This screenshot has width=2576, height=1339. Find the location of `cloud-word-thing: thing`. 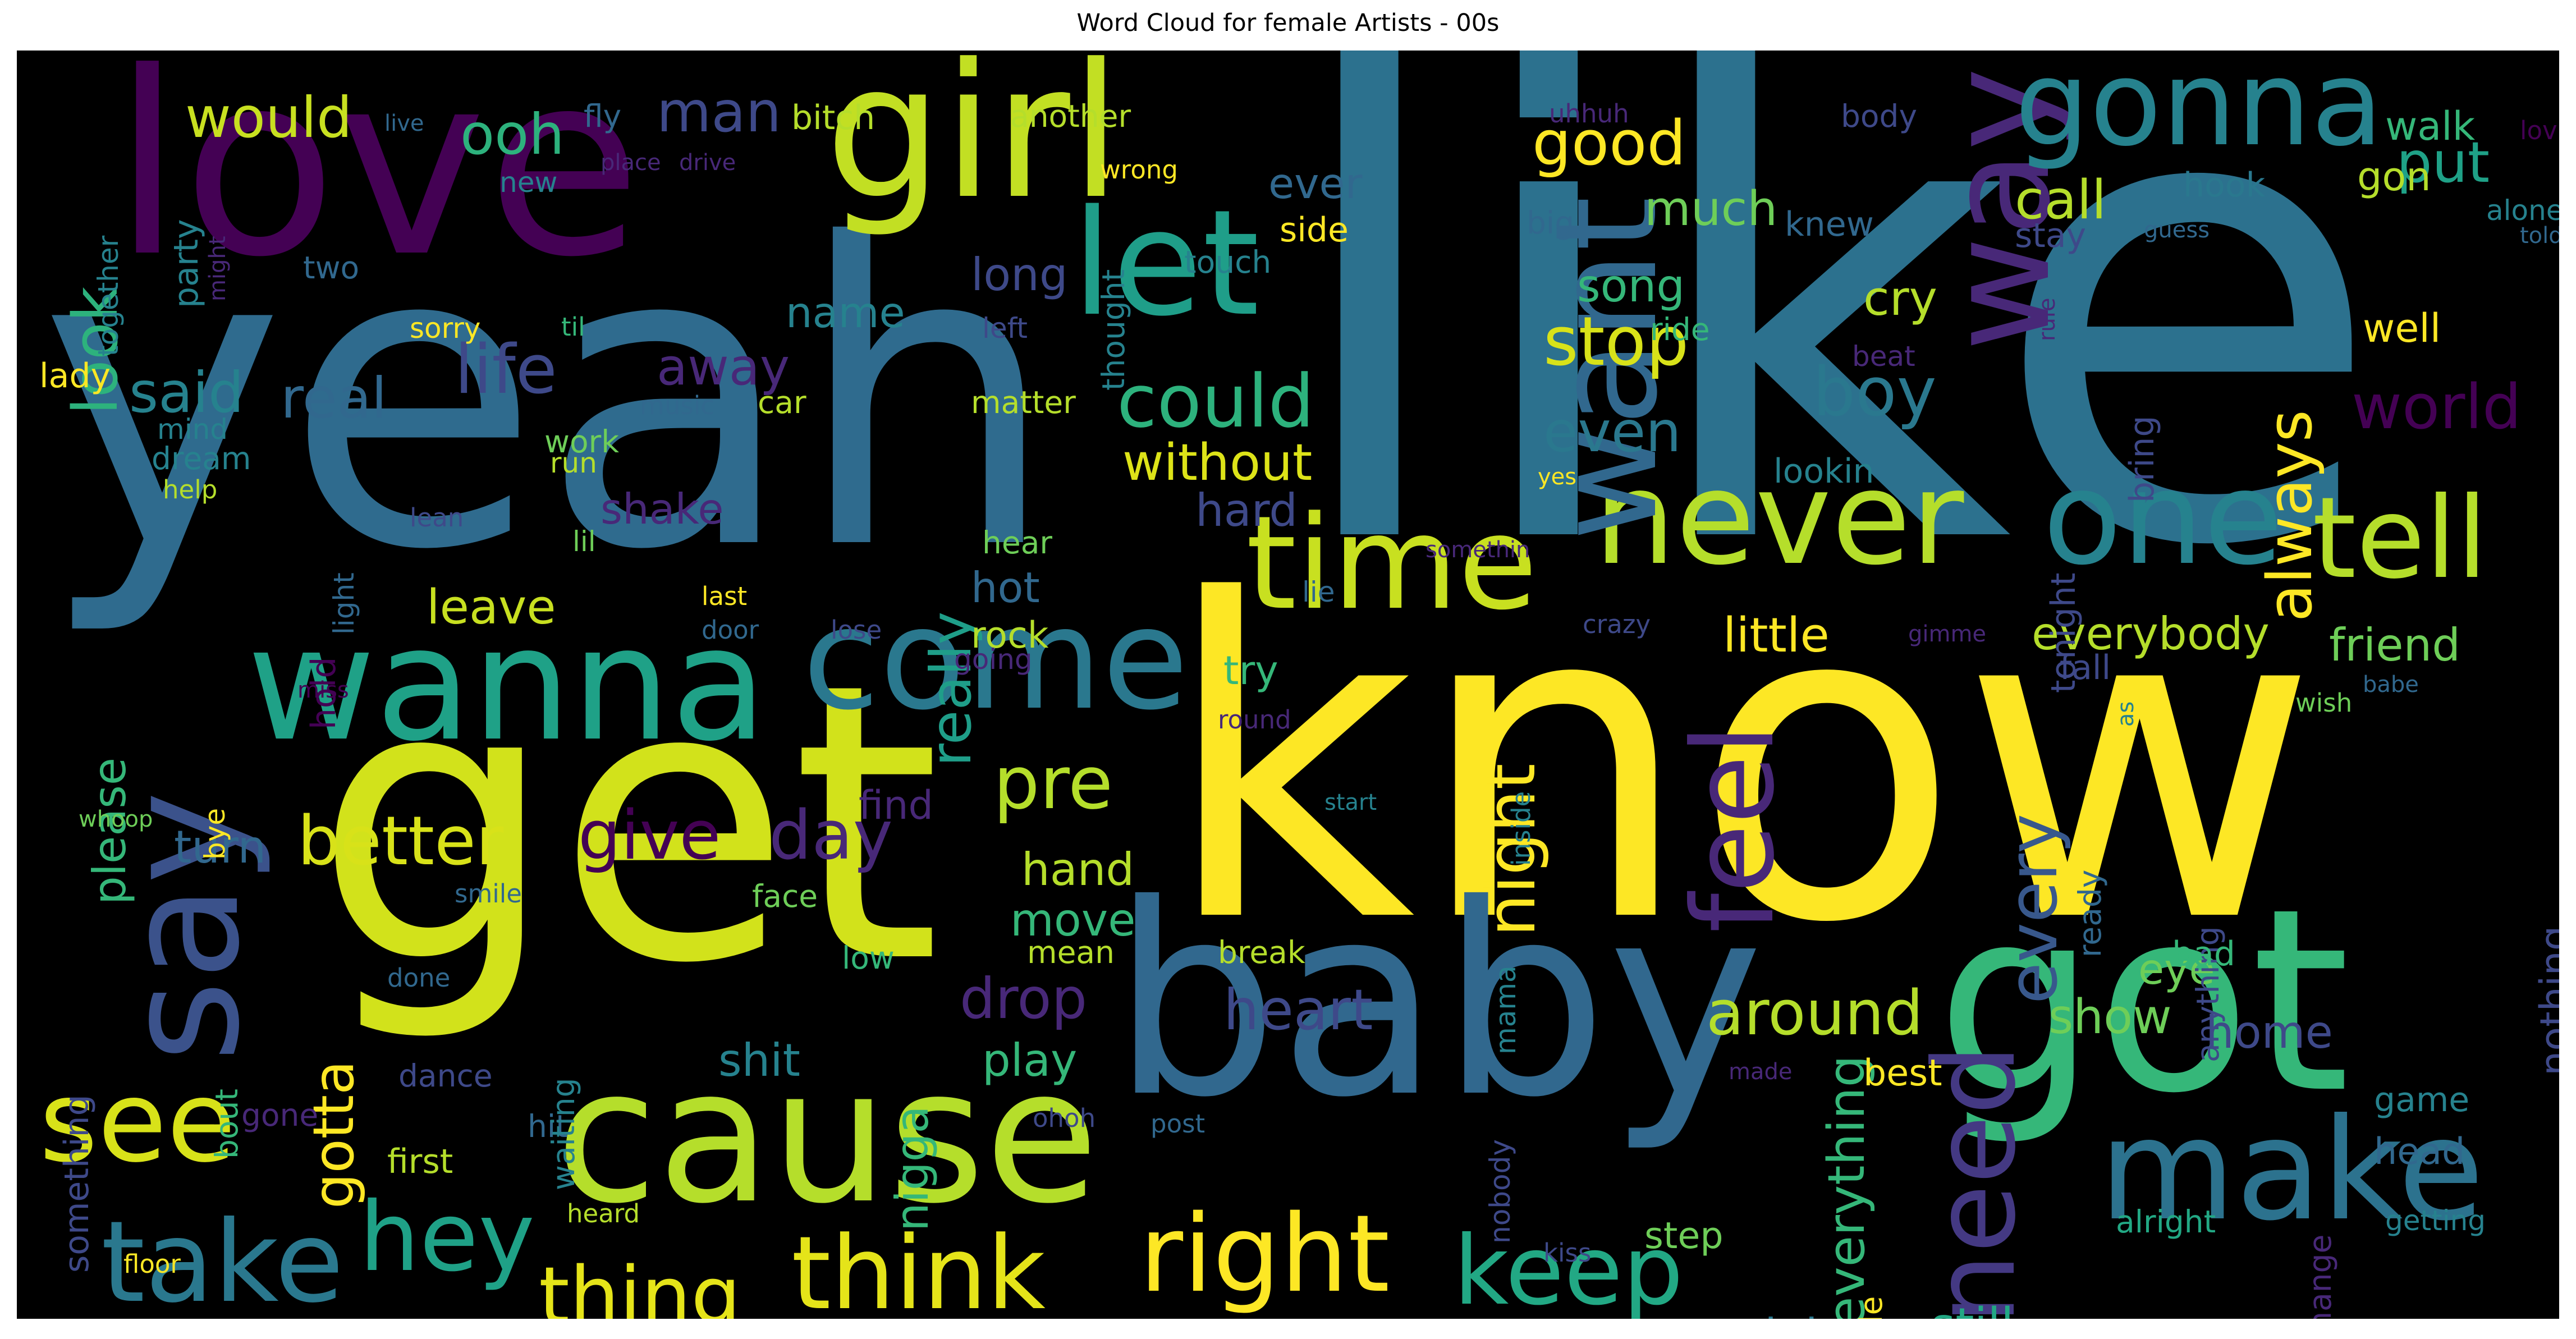

cloud-word-thing: thing is located at coordinates (640, 1284).